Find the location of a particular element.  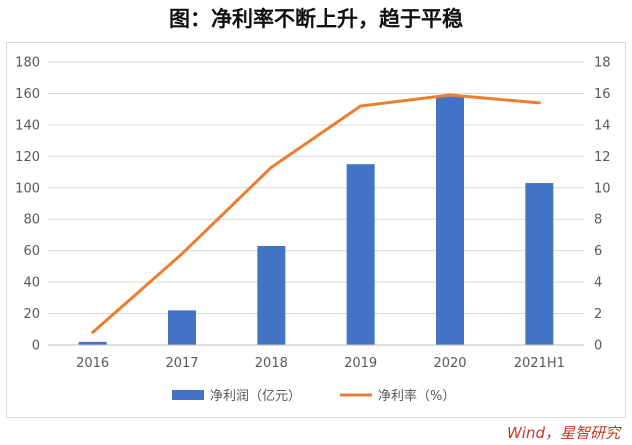

y-right-tick-label: 14 is located at coordinates (602, 125).